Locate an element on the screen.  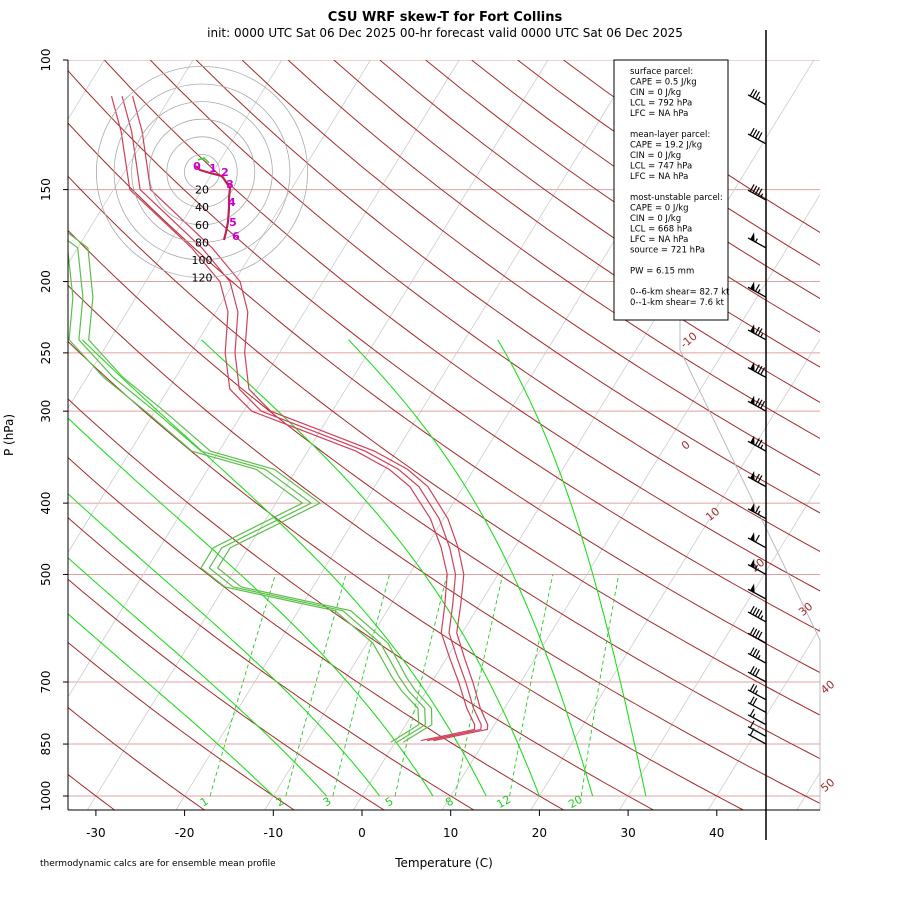
y-tick-label: 100 is located at coordinates (46, 60).